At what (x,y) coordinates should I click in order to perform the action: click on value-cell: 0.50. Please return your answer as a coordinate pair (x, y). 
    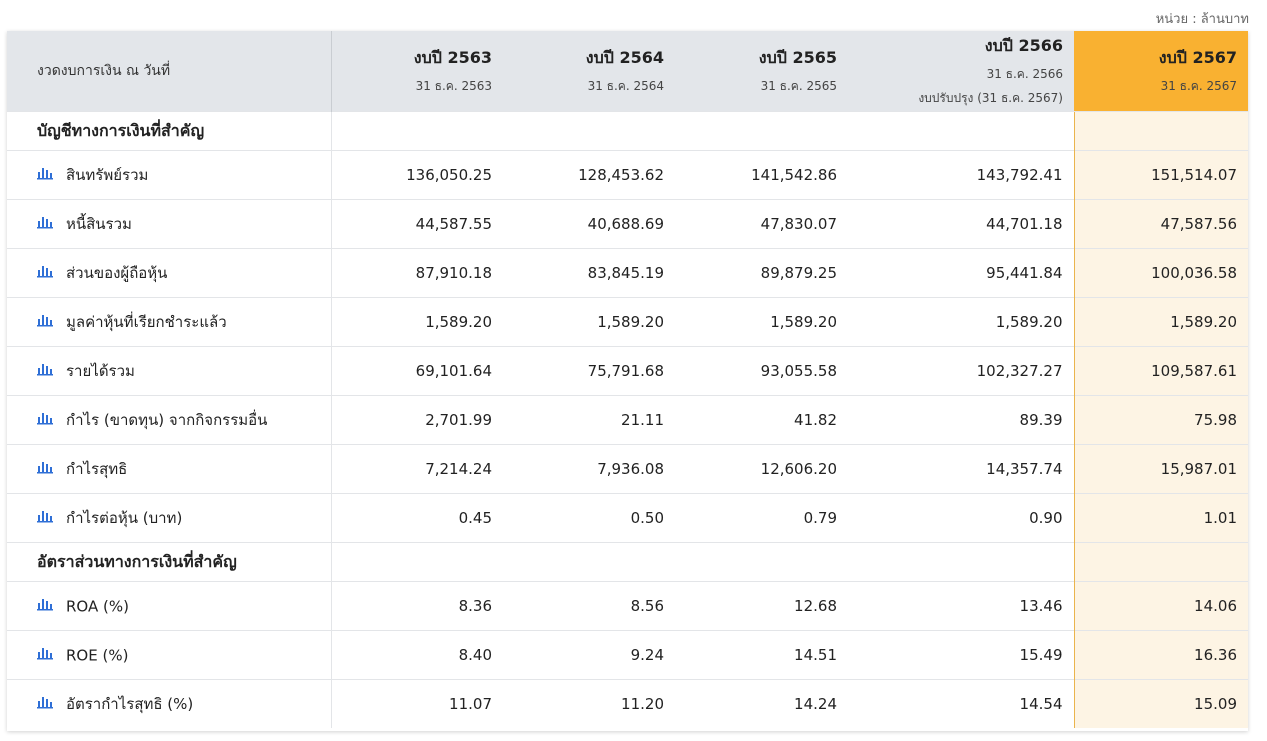
    Looking at the image, I should click on (589, 518).